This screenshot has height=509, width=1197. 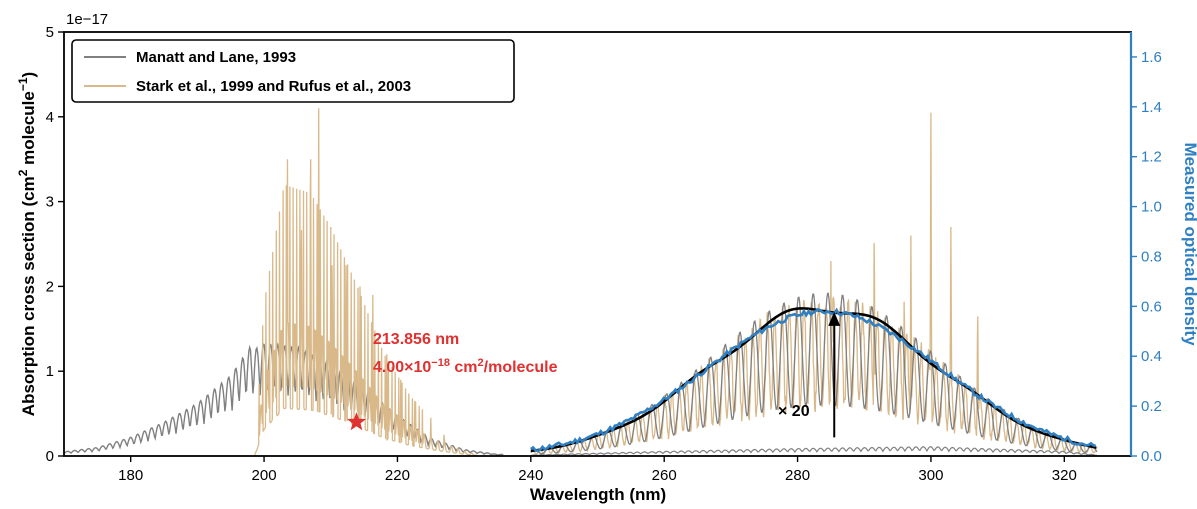 I want to click on y-right-tick-label: 0.4, so click(x=1151, y=356).